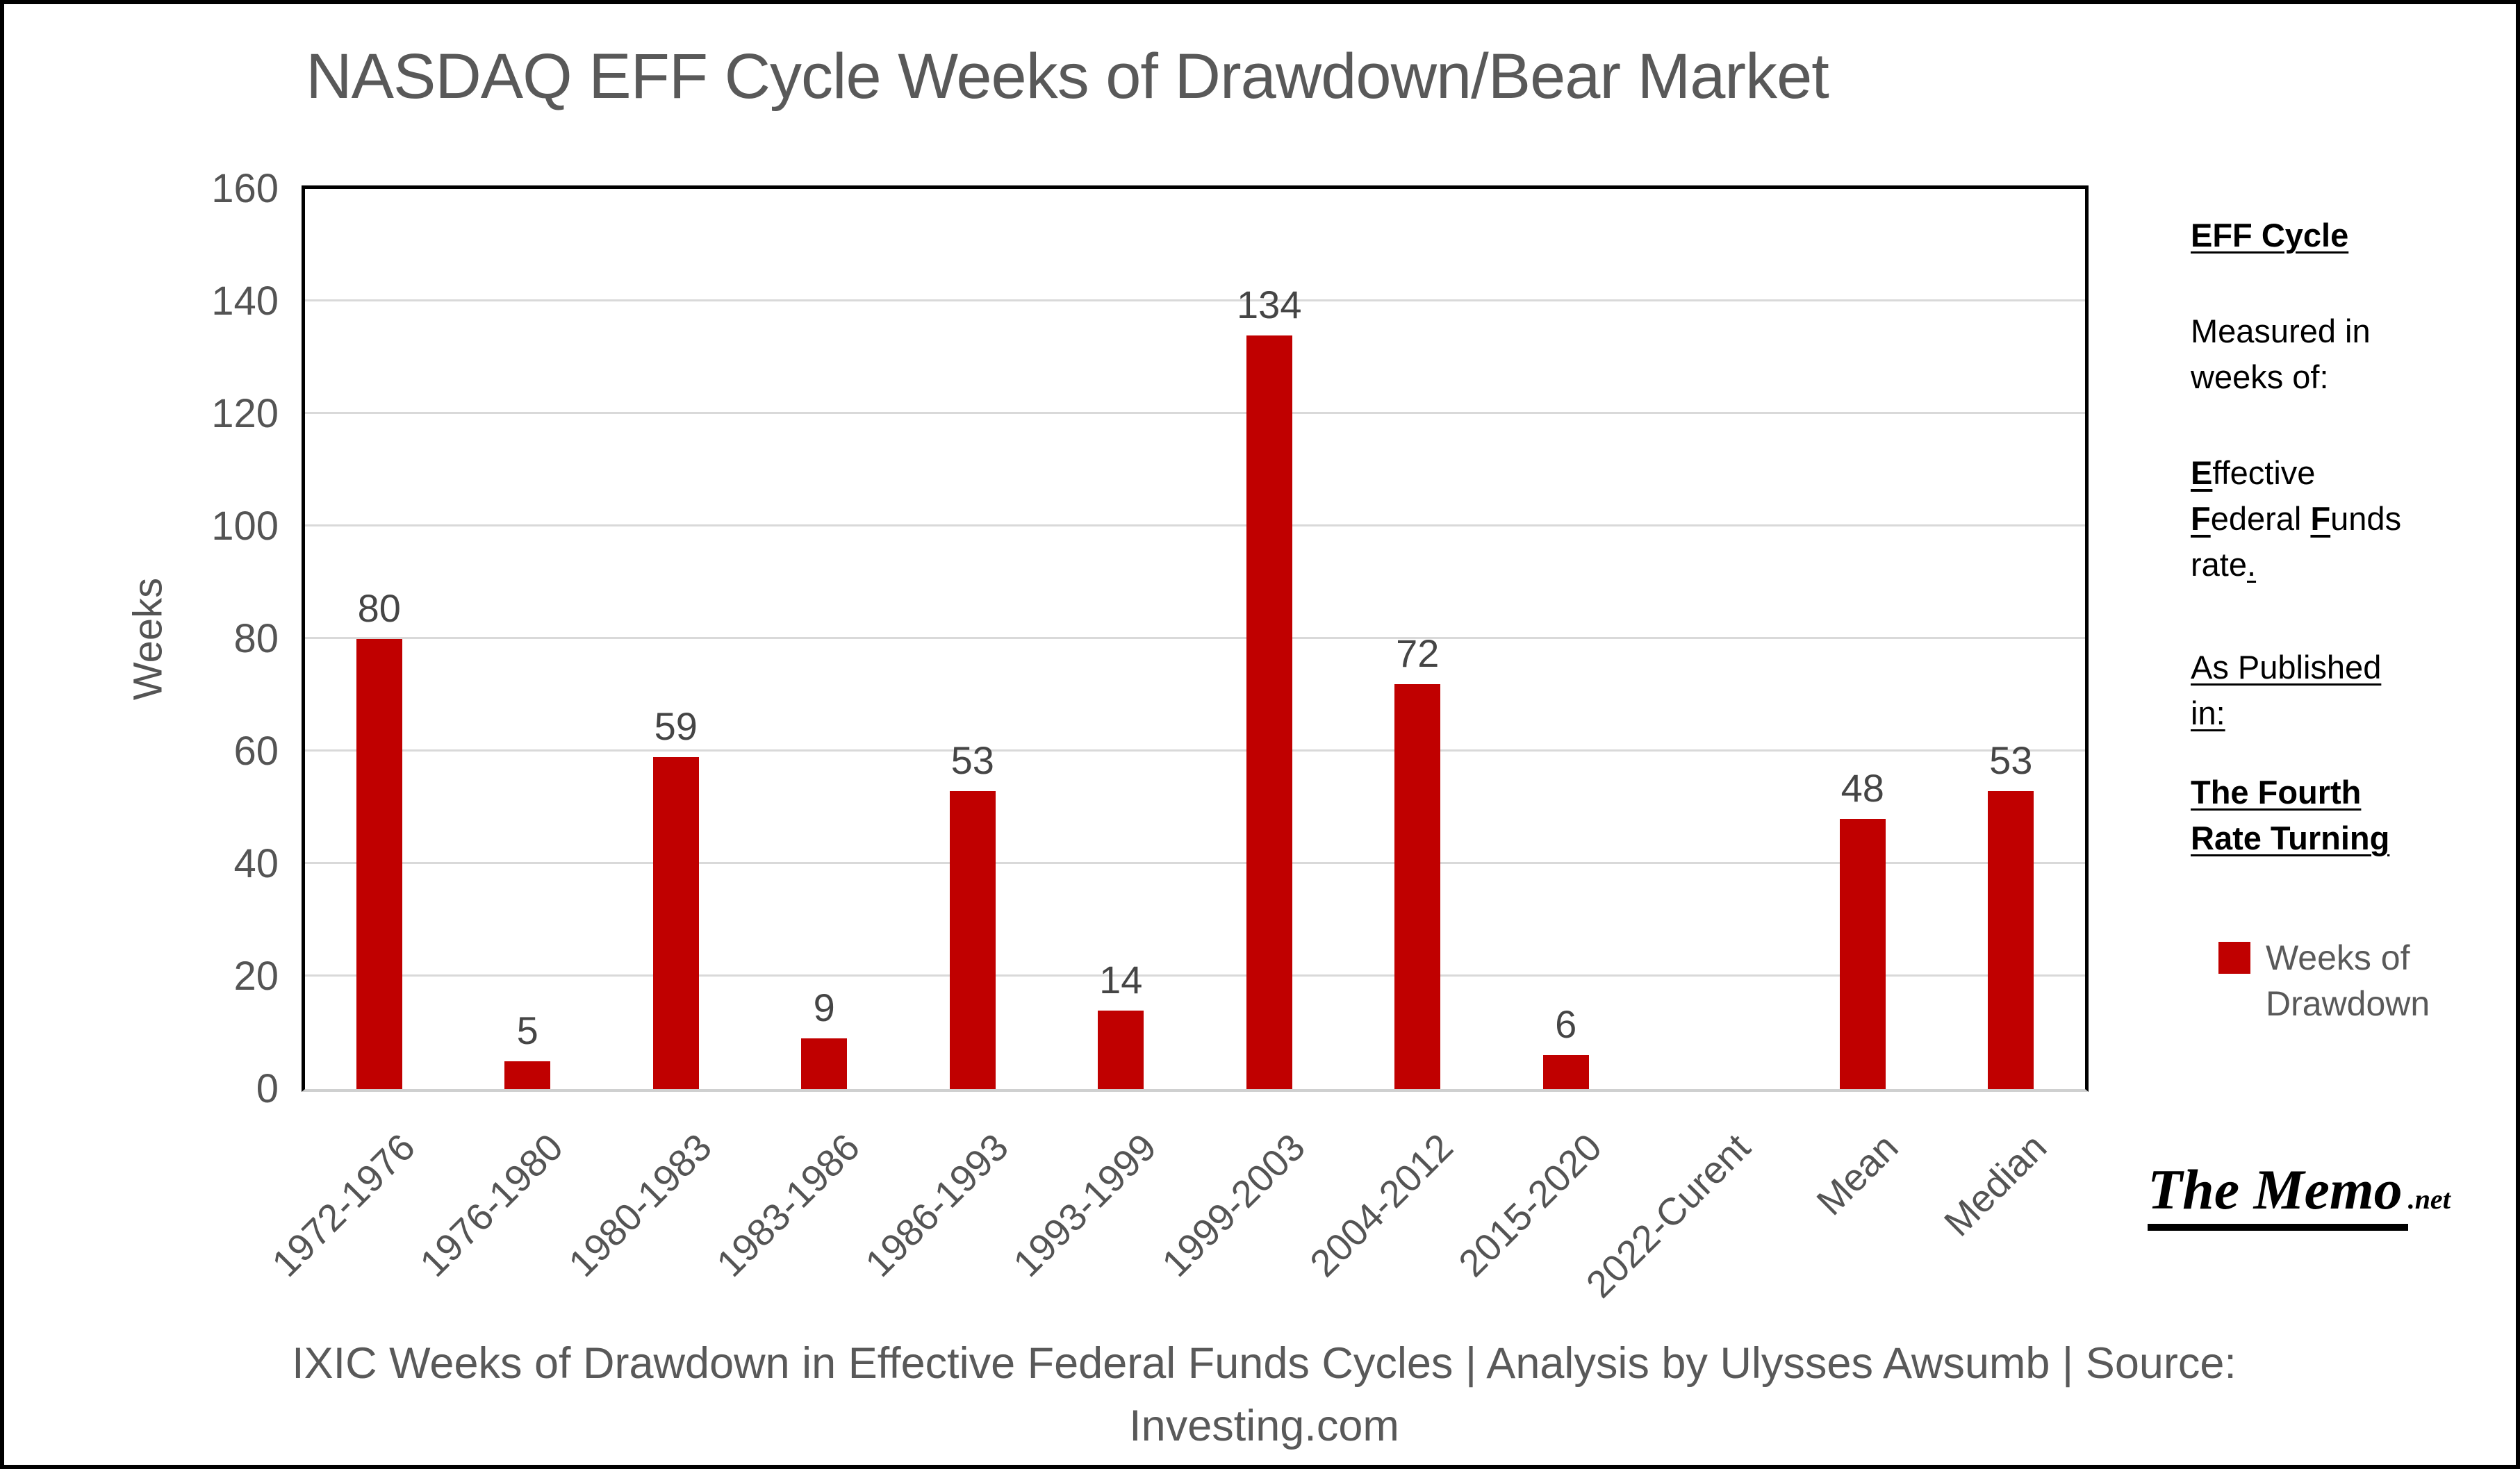 The image size is (2520, 1469). Describe the element at coordinates (245, 301) in the screenshot. I see `y-tick-label: 140` at that location.